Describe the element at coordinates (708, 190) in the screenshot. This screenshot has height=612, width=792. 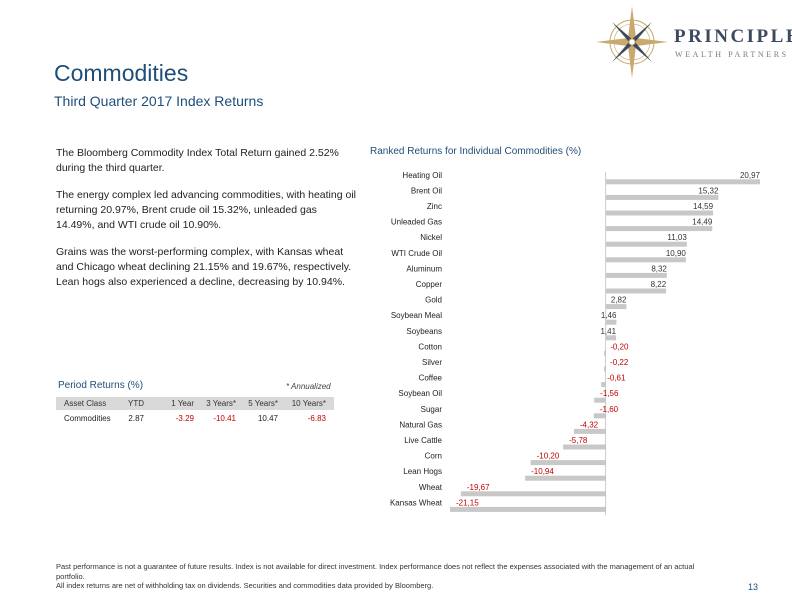
I see `data-label-1: 15,32` at that location.